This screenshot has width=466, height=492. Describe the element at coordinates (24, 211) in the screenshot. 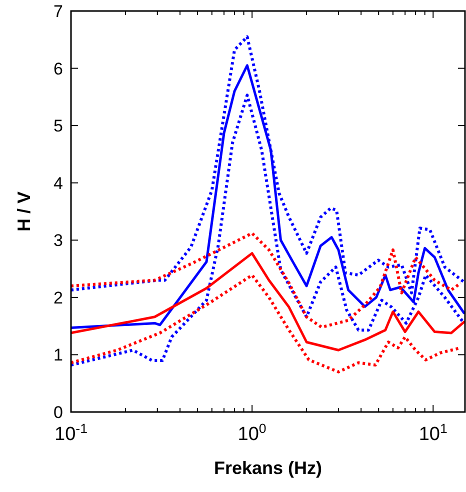

I see `y-axis-title: H / V` at that location.